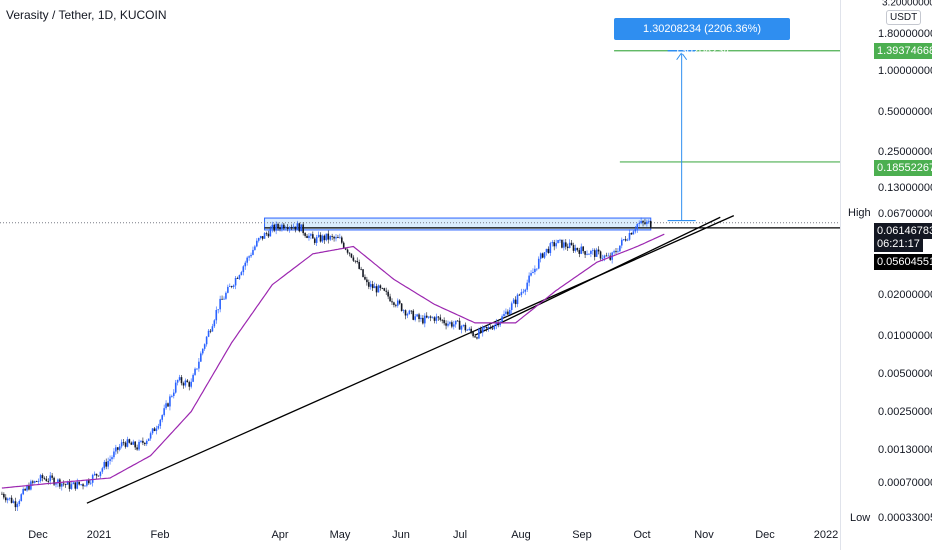 The height and width of the screenshot is (550, 932). What do you see at coordinates (904, 17) in the screenshot?
I see `currency-badge: USDT` at bounding box center [904, 17].